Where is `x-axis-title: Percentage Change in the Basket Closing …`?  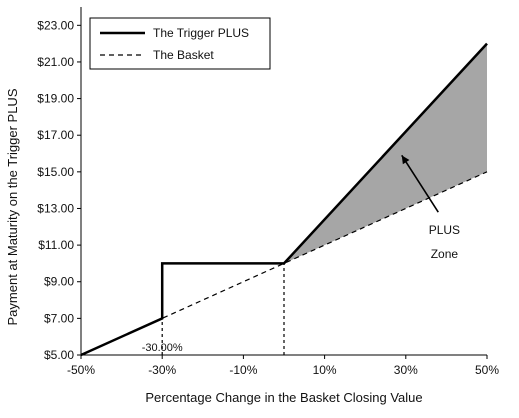 x-axis-title: Percentage Change in the Basket Closing … is located at coordinates (283, 397).